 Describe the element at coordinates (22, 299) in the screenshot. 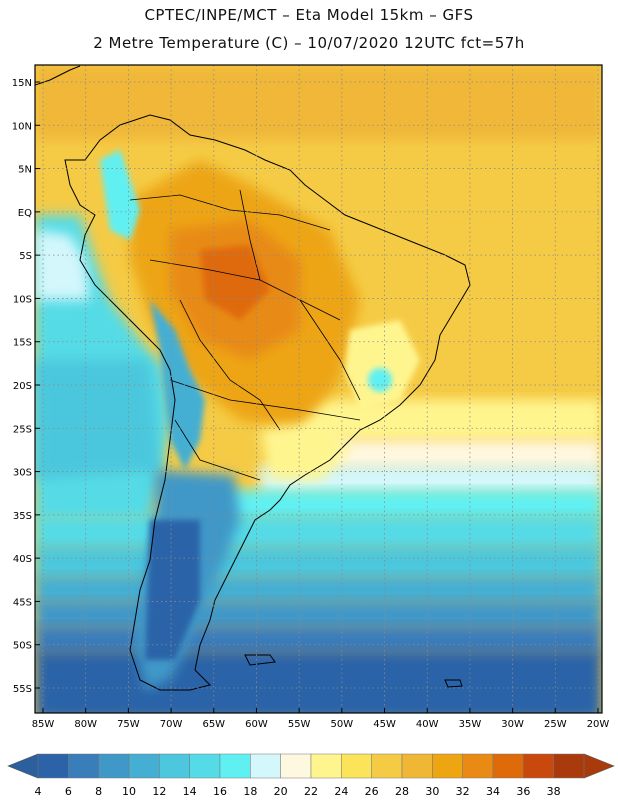

I see `lat-label: 10S` at that location.